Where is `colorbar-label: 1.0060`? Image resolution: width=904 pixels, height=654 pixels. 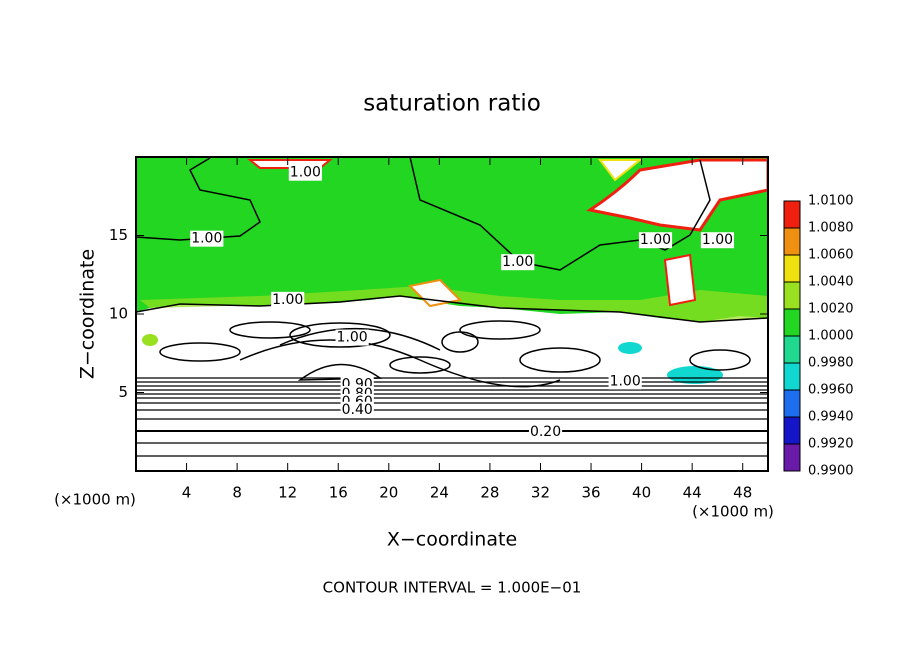
colorbar-label: 1.0060 is located at coordinates (831, 255).